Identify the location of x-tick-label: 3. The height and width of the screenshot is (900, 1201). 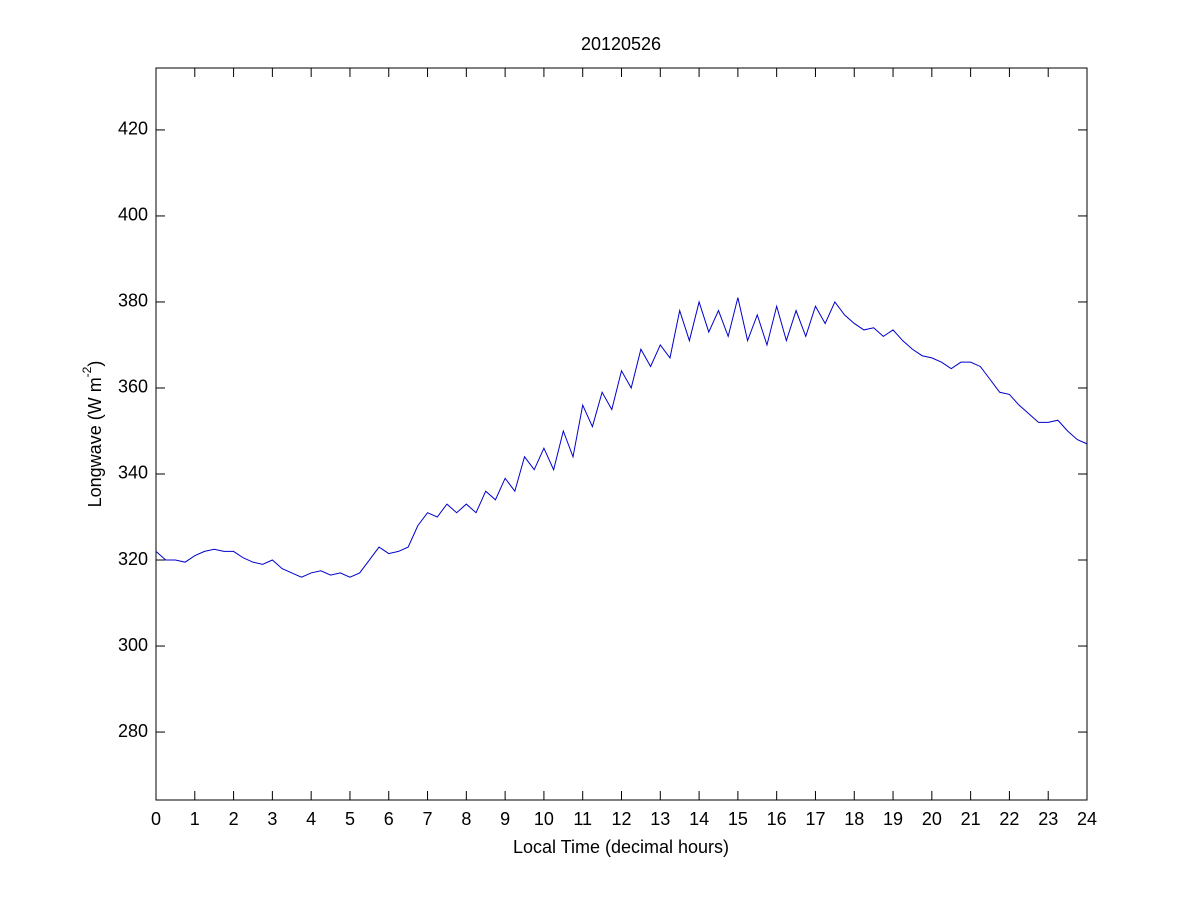
(272, 819).